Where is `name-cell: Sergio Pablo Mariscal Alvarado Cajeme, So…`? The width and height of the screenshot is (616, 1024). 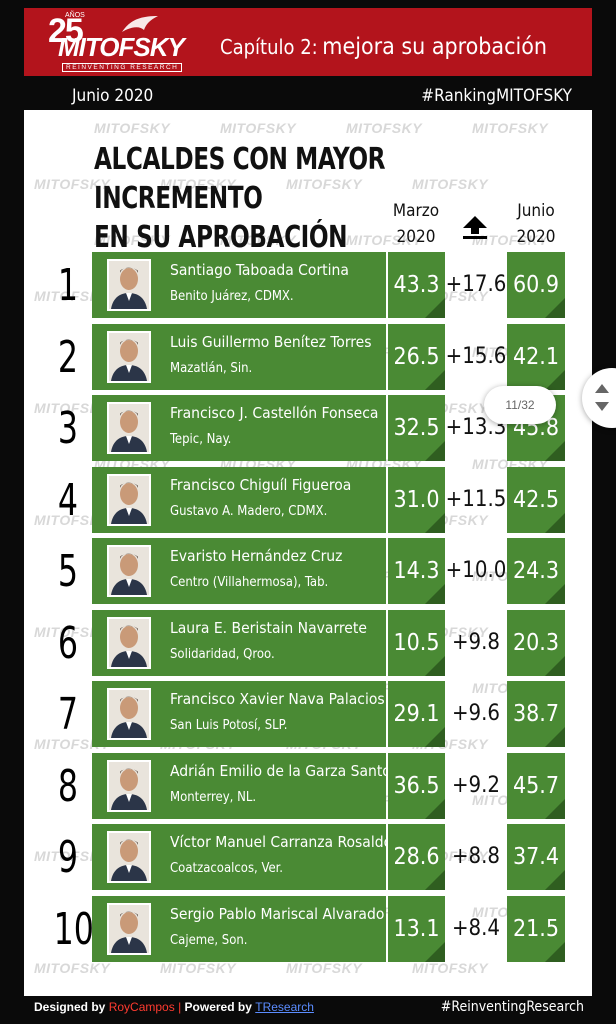
name-cell: Sergio Pablo Mariscal Alvarado Cajeme, So… is located at coordinates (239, 928).